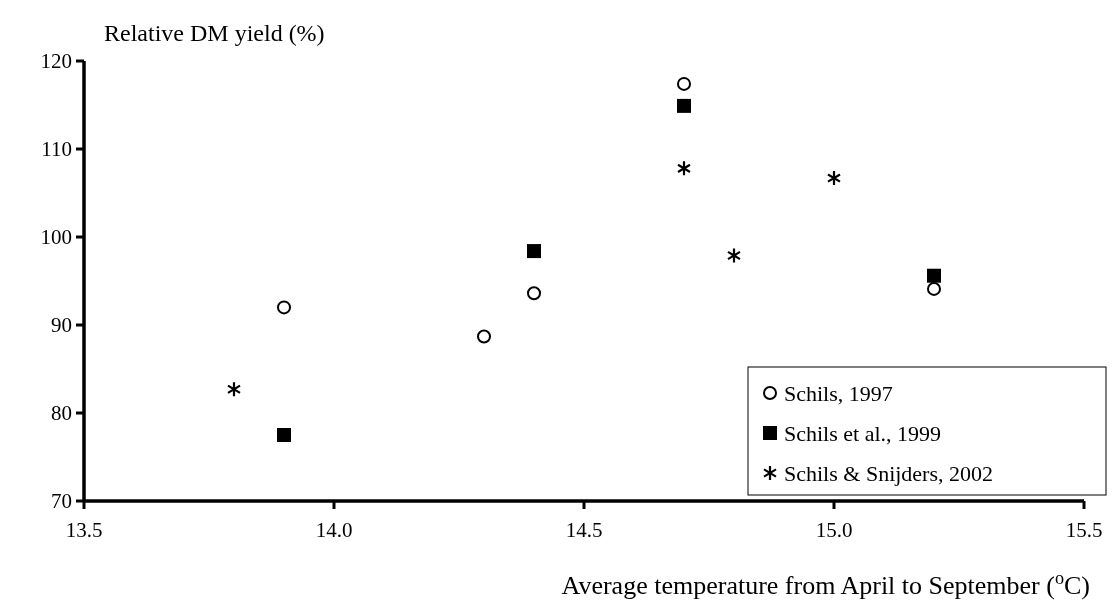 Image resolution: width=1112 pixels, height=614 pixels. Describe the element at coordinates (889, 473) in the screenshot. I see `legend-label: Schils & Snijders, 2002` at that location.